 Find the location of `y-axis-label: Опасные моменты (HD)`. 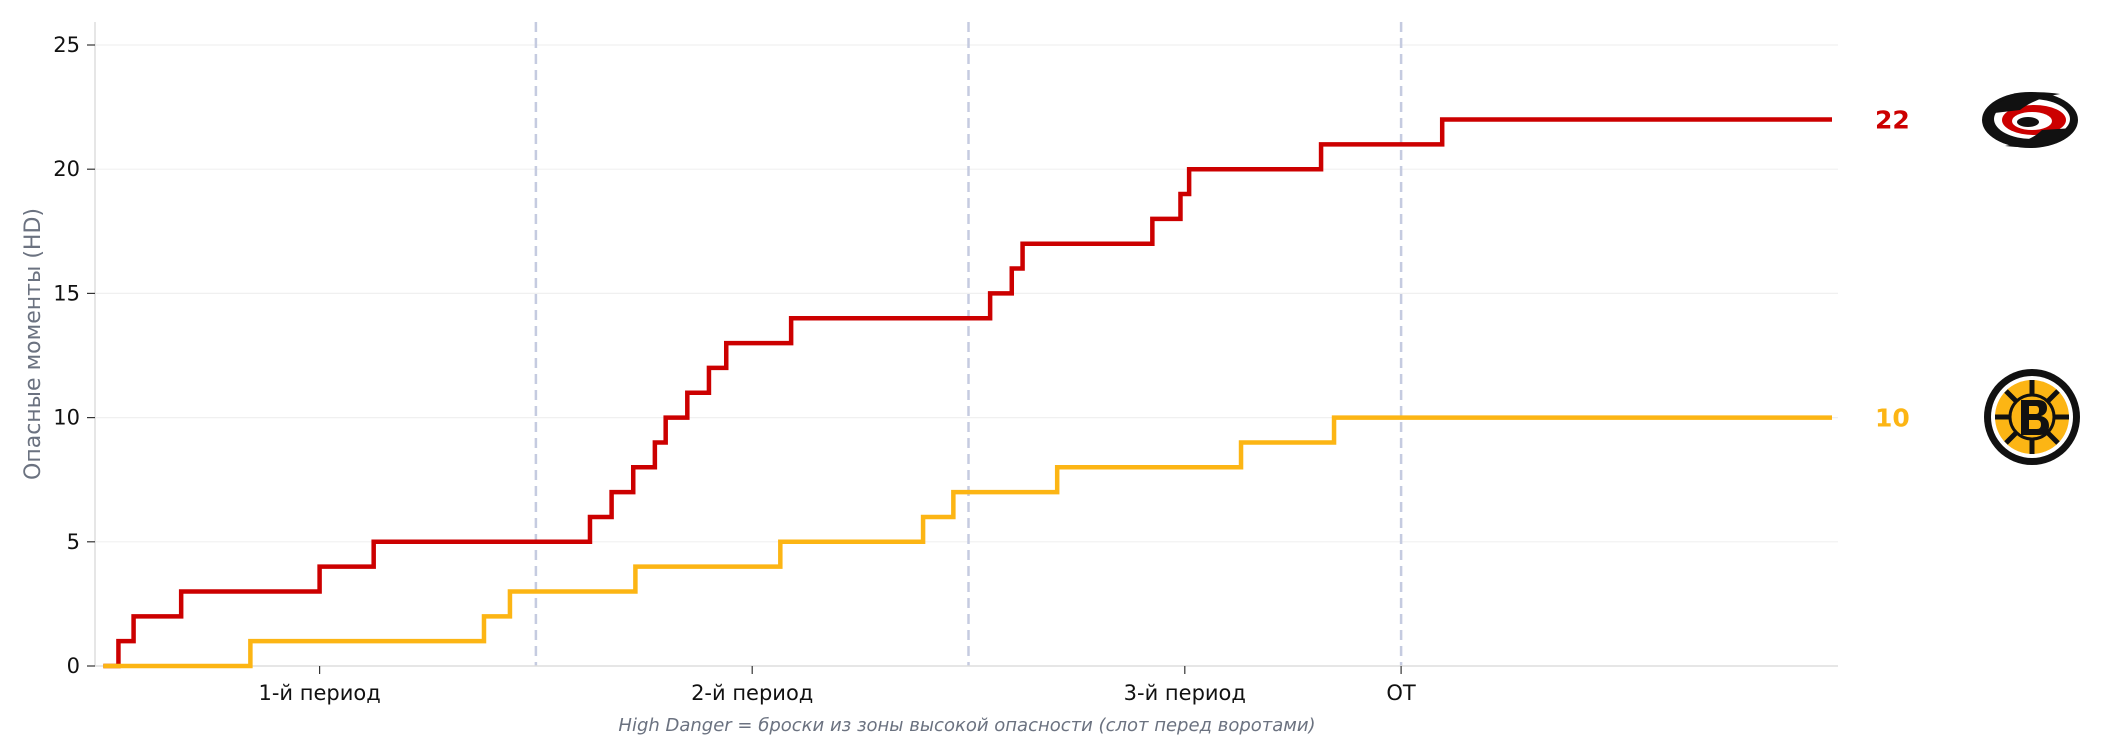

y-axis-label: Опасные моменты (HD) is located at coordinates (33, 344).